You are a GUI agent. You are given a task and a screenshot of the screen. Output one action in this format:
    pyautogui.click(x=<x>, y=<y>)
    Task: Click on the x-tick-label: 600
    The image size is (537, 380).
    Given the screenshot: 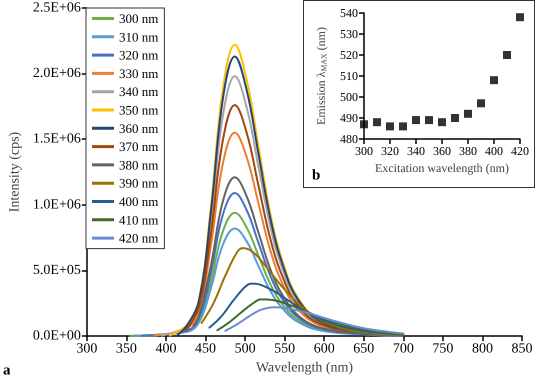 What is the action you would take?
    pyautogui.click(x=324, y=349)
    